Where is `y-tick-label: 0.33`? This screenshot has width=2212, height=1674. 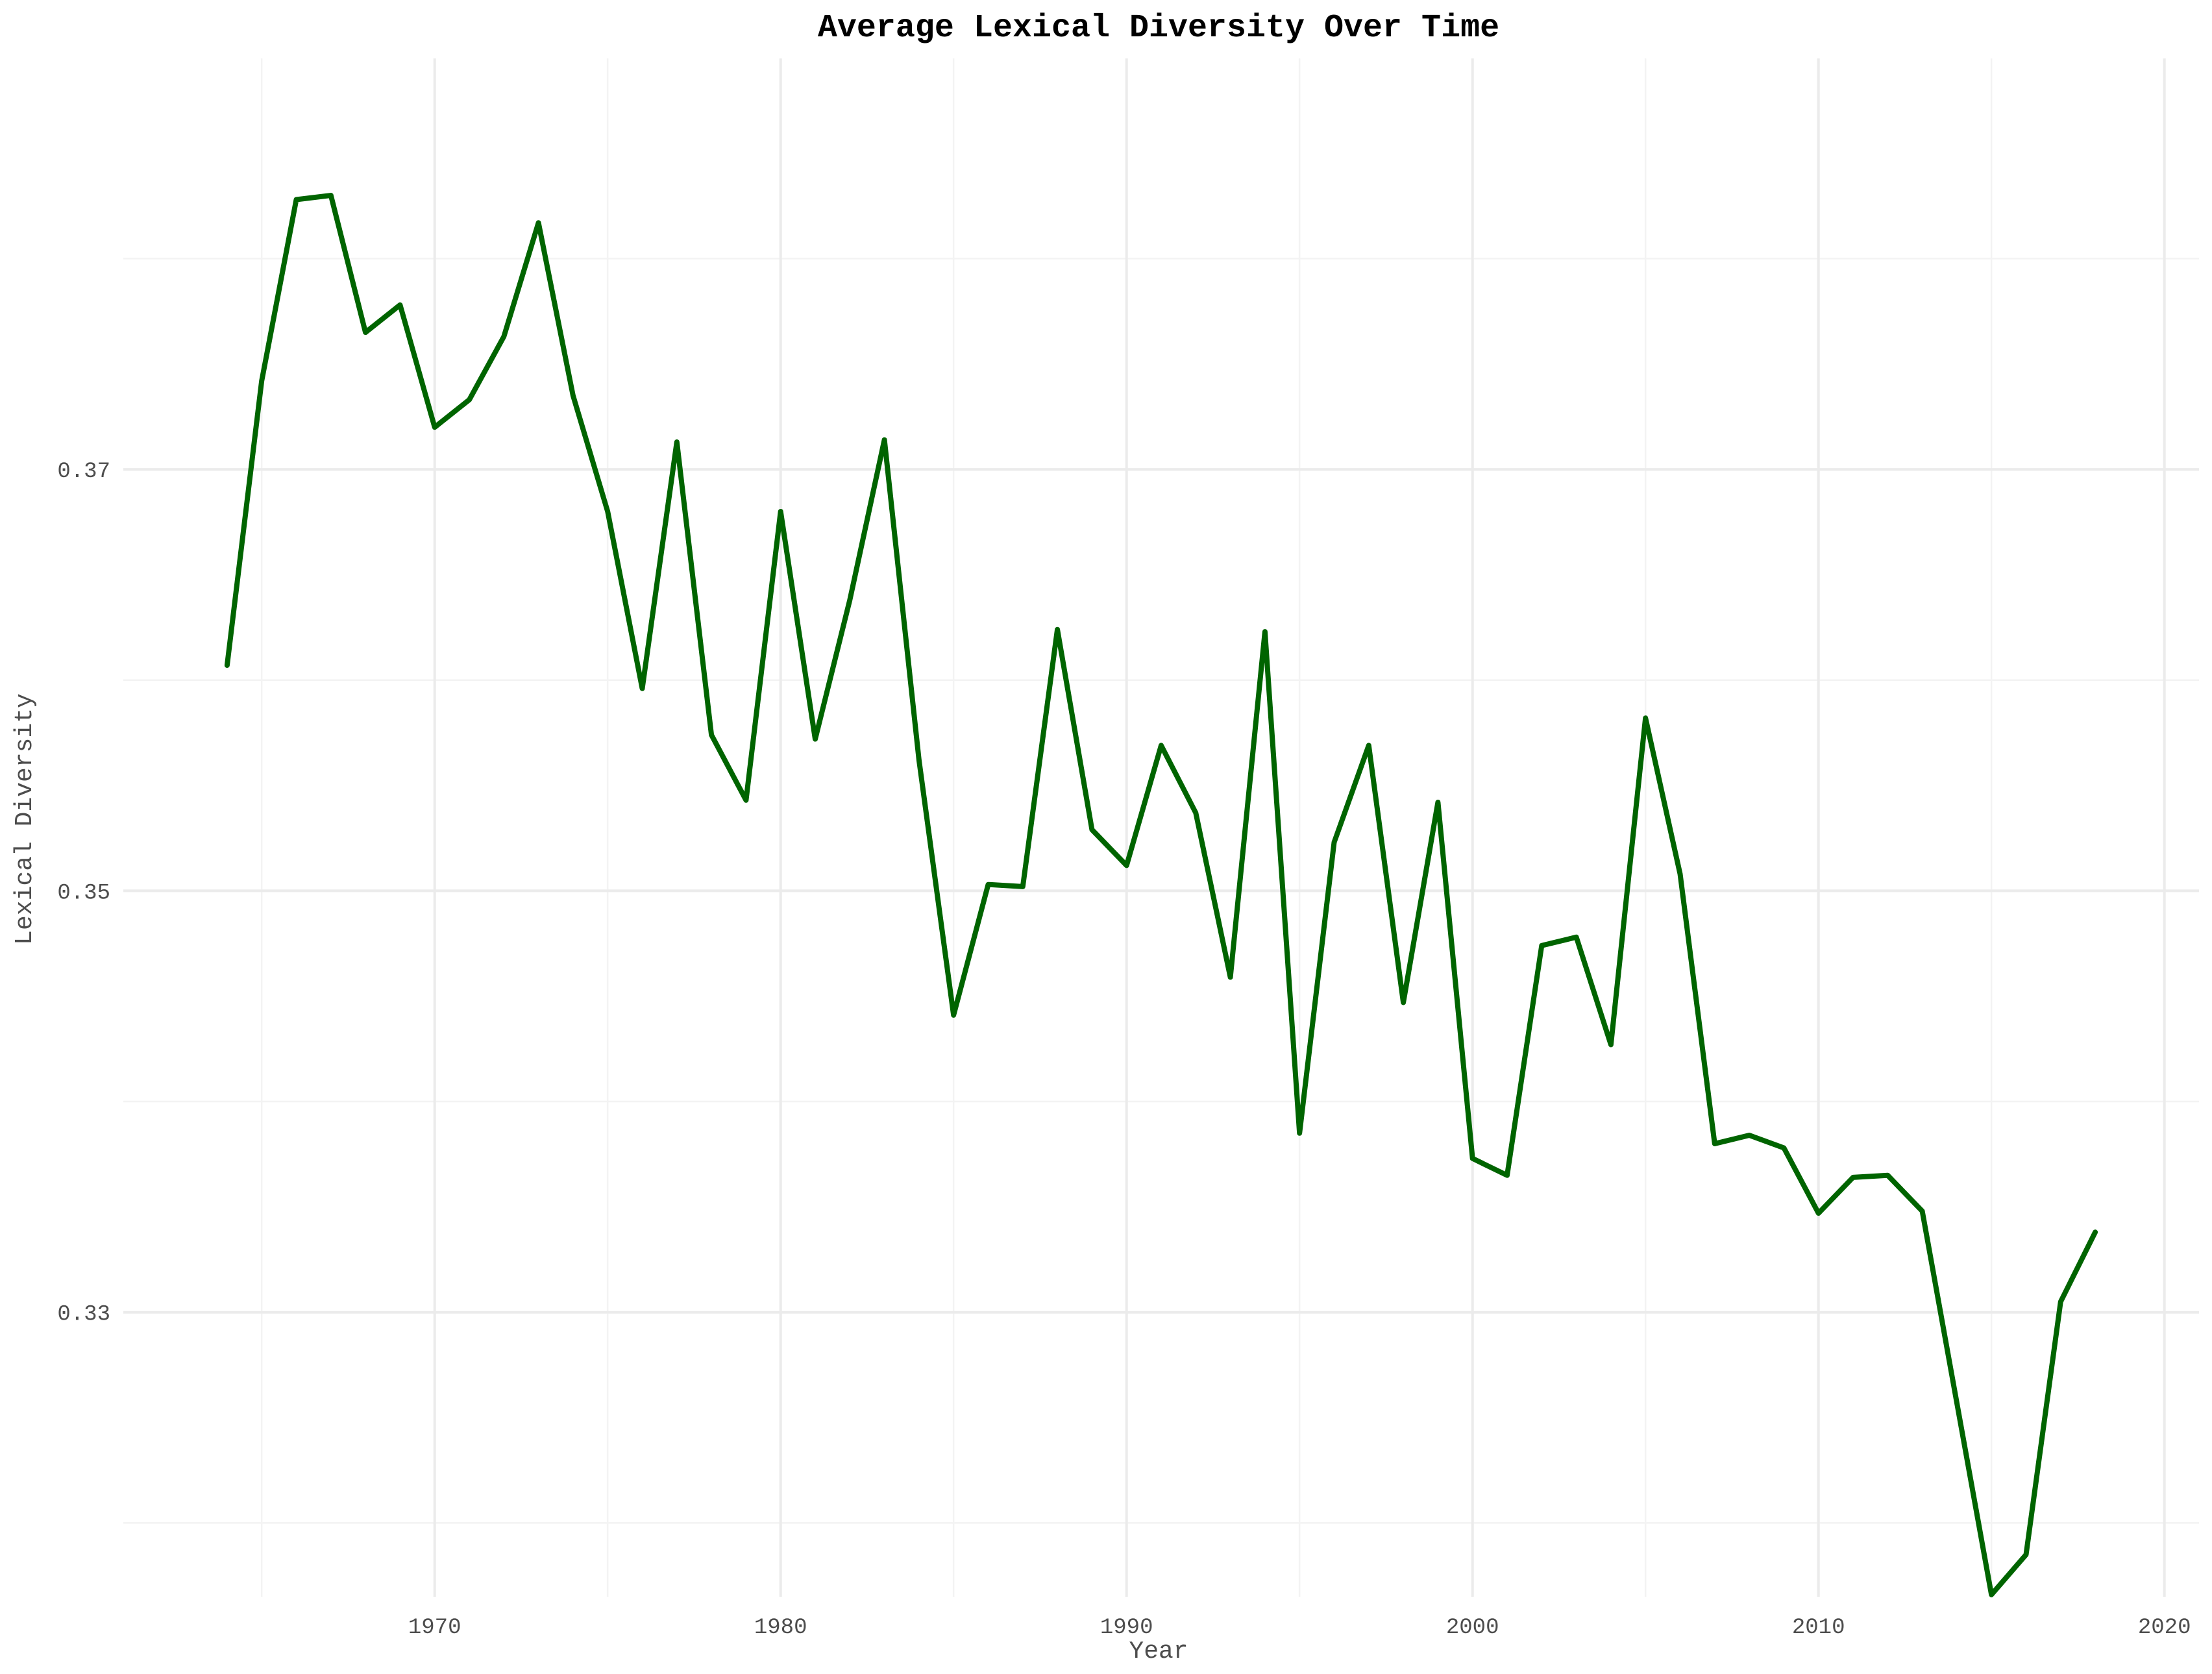 y-tick-label: 0.33 is located at coordinates (83, 1315).